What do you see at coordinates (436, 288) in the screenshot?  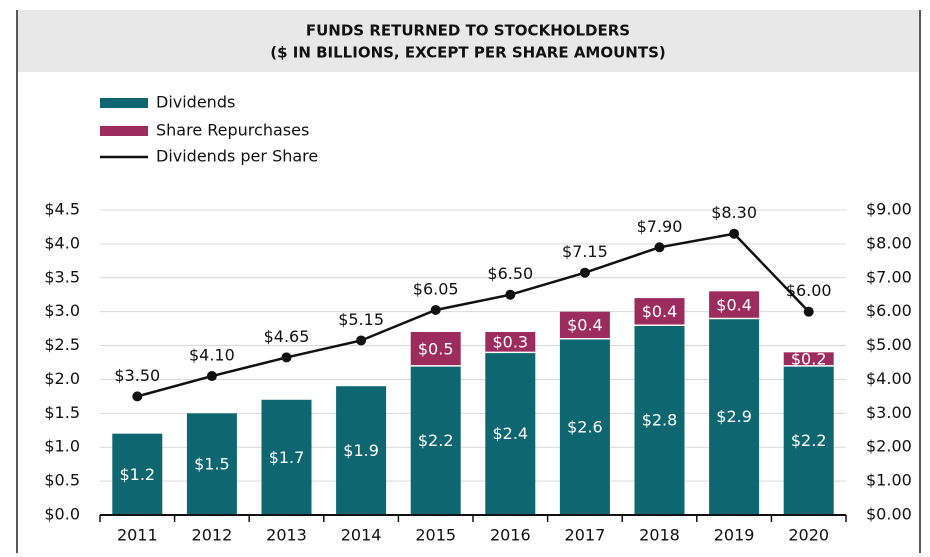 I see `line-value-label: $6.05` at bounding box center [436, 288].